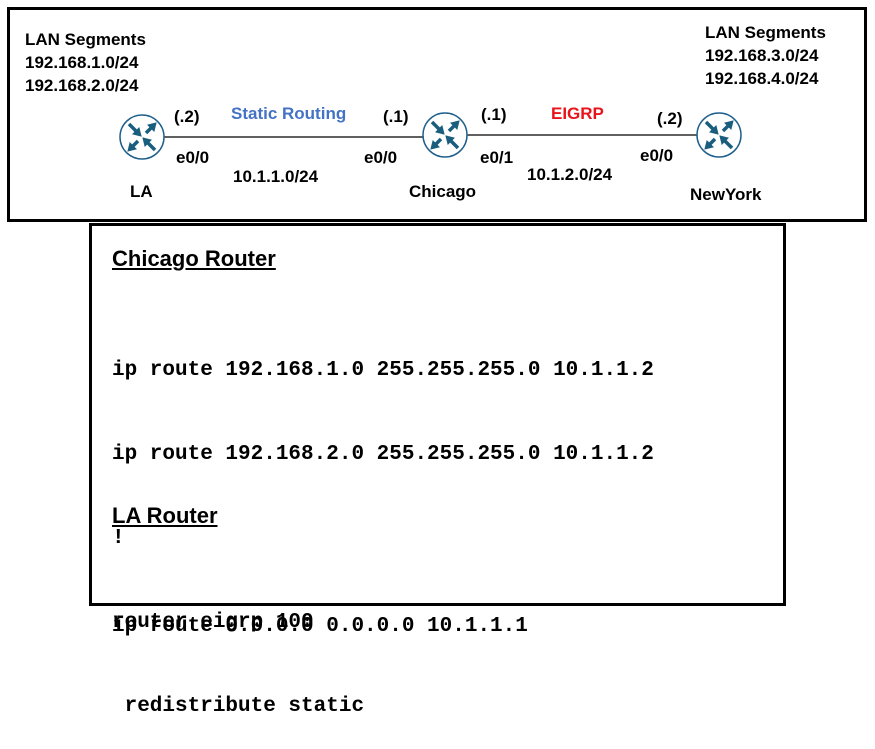 This screenshot has height=749, width=875. I want to click on topology-links, so click(430, 136).